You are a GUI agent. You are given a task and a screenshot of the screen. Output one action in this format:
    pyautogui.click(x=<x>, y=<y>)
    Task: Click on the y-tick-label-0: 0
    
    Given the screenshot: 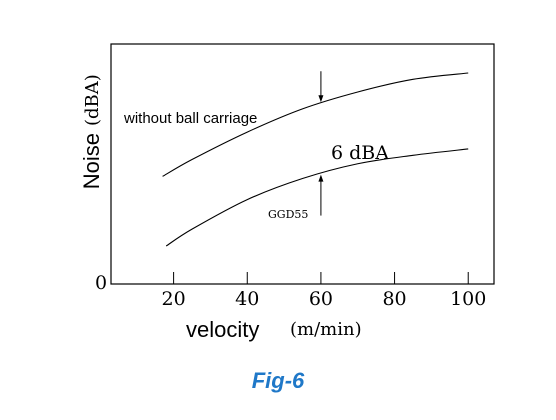 What is the action you would take?
    pyautogui.click(x=101, y=283)
    